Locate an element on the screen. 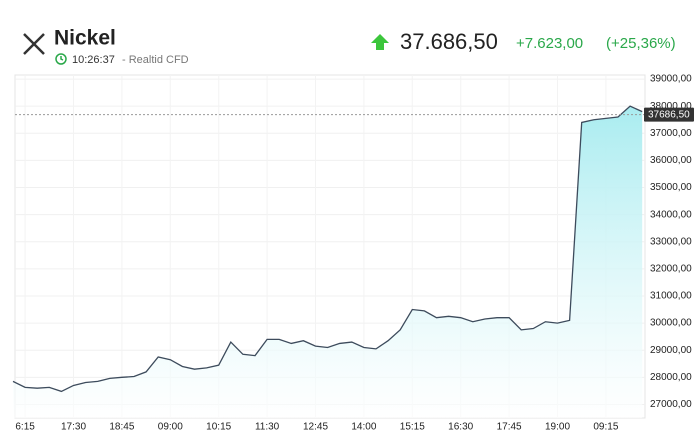 Image resolution: width=700 pixels, height=446 pixels. x-tick-label: 16:30 is located at coordinates (460, 427).